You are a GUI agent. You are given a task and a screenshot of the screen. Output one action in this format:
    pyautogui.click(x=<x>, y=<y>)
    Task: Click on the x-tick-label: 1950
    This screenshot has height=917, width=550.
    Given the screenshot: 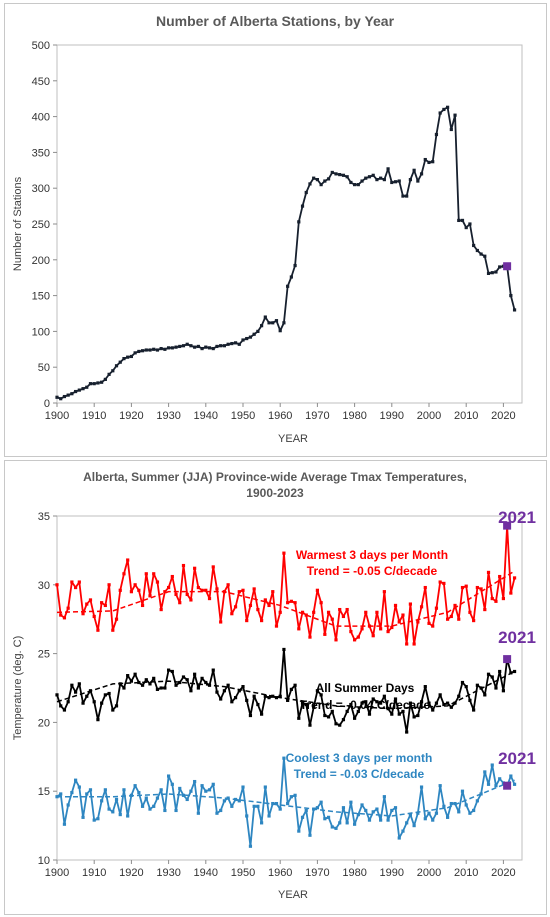 What is the action you would take?
    pyautogui.click(x=243, y=416)
    